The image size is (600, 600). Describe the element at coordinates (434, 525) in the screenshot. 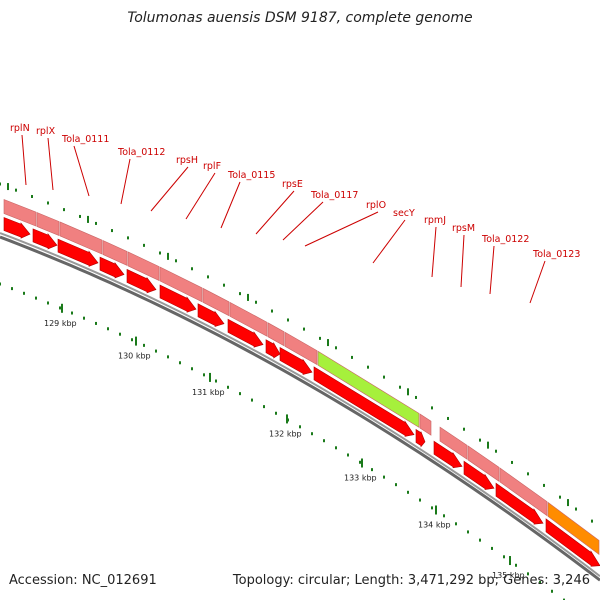

I see `scale-label: 134 kbp` at that location.